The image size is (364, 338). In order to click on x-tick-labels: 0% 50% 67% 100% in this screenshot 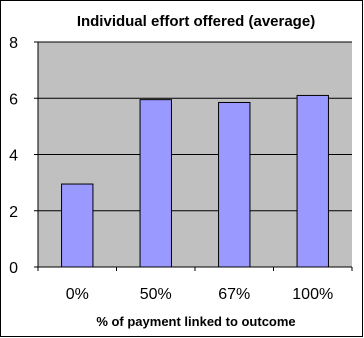, I will do `click(200, 294)`.